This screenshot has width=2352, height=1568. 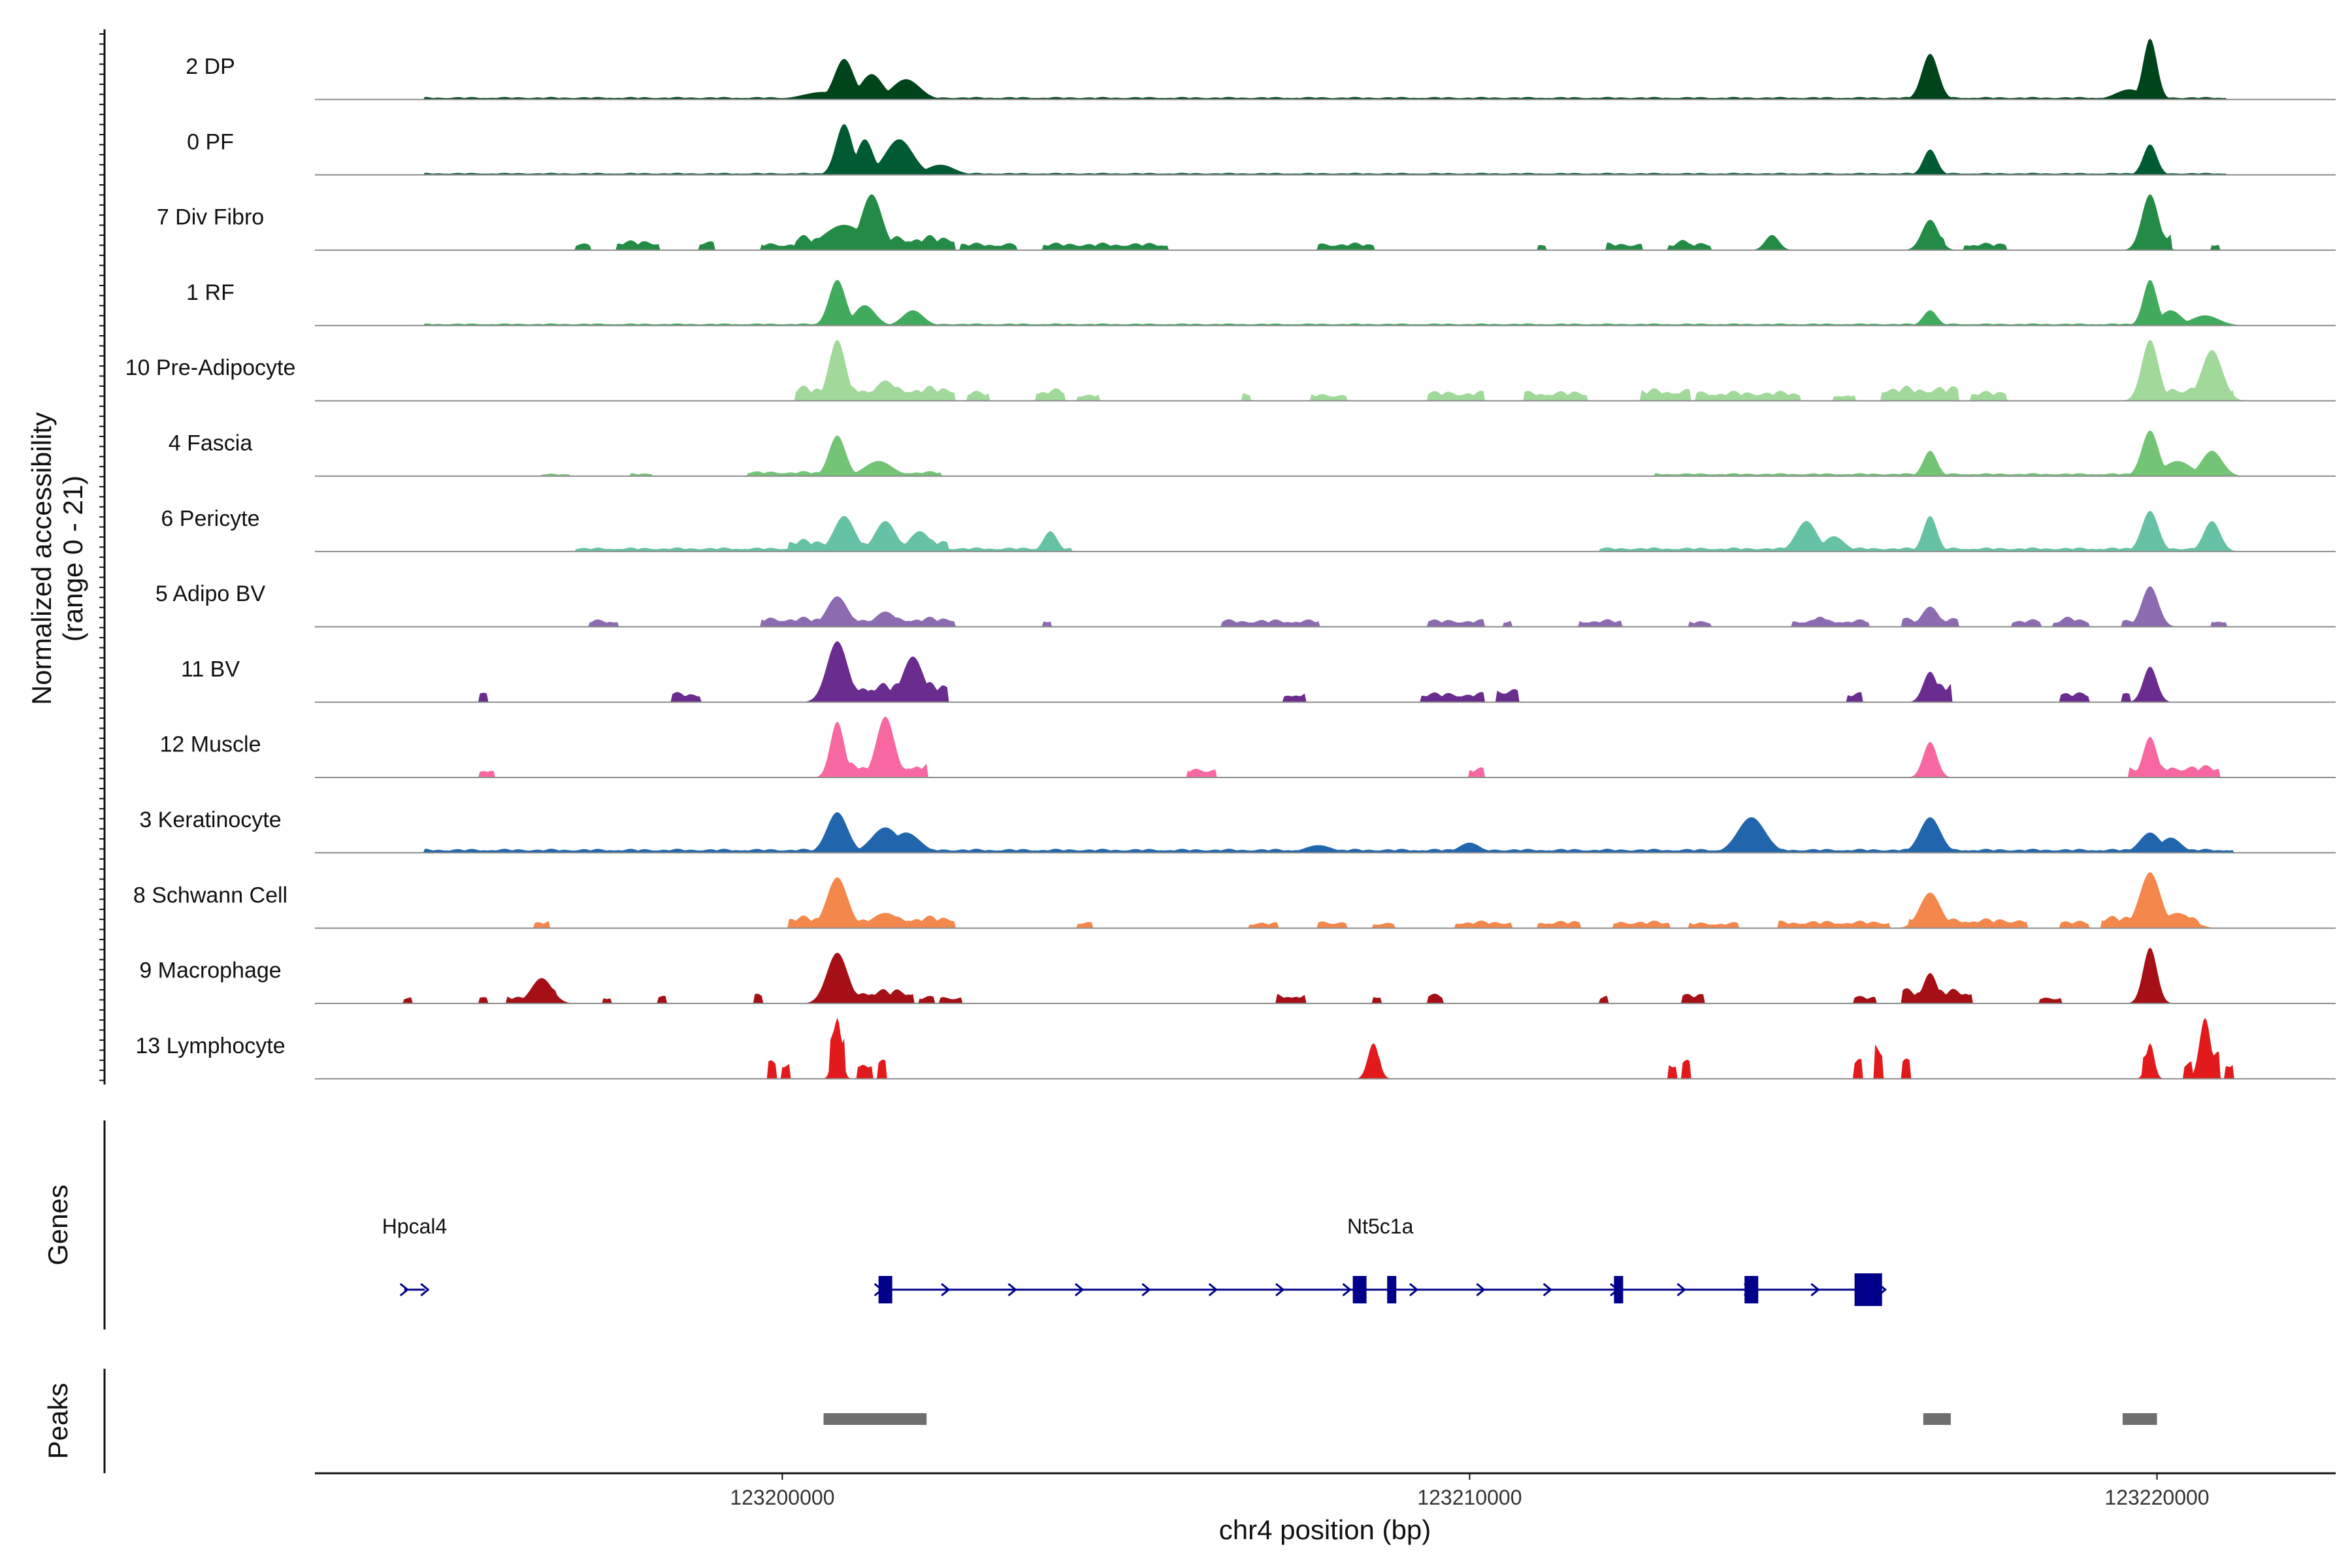 I want to click on gene-hpcal4: Hpcal4, so click(x=415, y=1256).